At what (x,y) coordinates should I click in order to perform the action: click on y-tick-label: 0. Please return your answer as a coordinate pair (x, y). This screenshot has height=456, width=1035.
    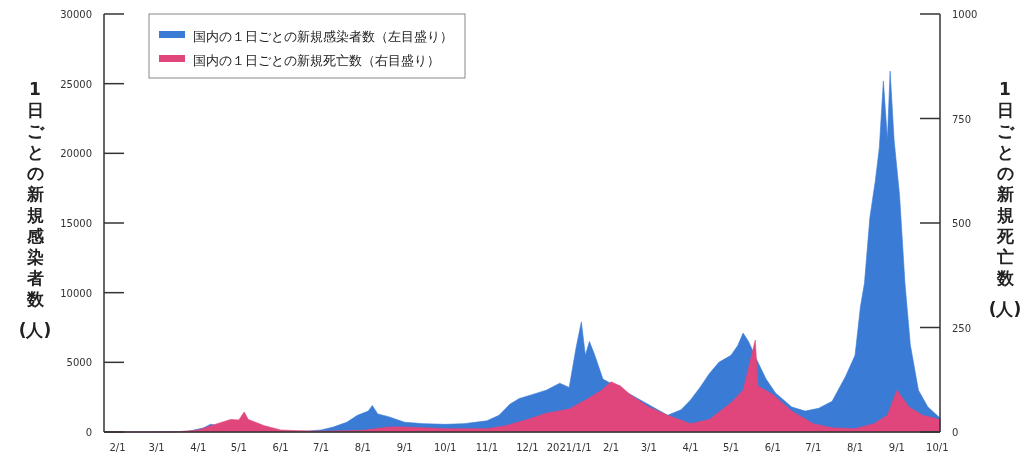
    Looking at the image, I should click on (88, 432).